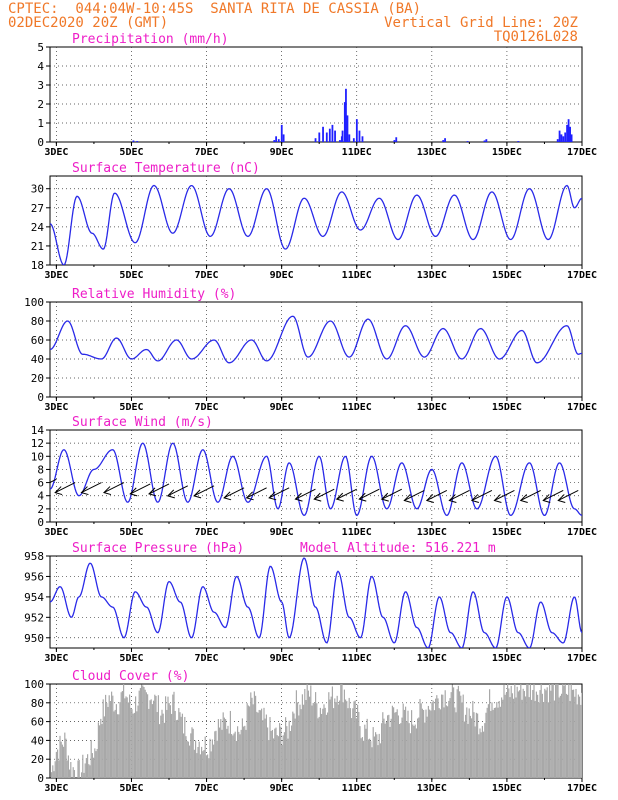 The width and height of the screenshot is (618, 800). What do you see at coordinates (582, 532) in the screenshot?
I see `x-tick-label: 17DEC` at bounding box center [582, 532].